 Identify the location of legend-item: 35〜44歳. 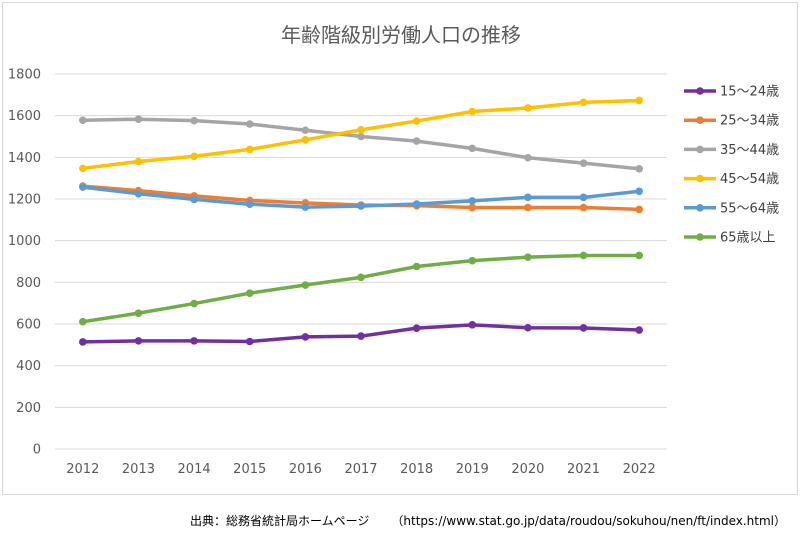
(731, 150).